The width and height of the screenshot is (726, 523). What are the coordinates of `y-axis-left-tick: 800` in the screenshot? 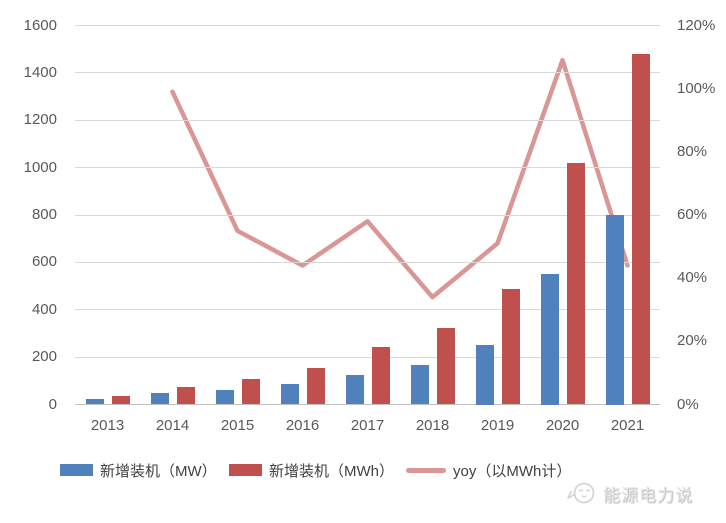 It's located at (44, 214).